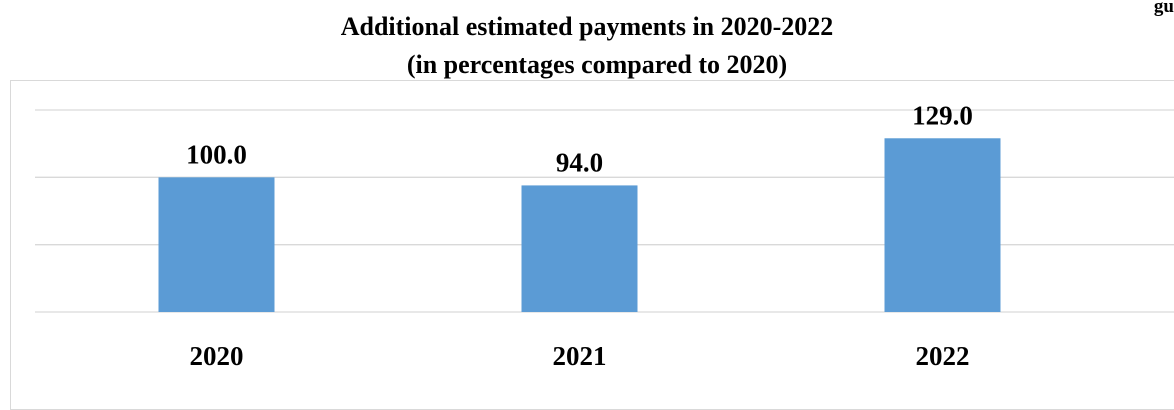 The height and width of the screenshot is (410, 1174). What do you see at coordinates (597, 64) in the screenshot?
I see `chart-subtitle: (in percentages compared to 2020)` at bounding box center [597, 64].